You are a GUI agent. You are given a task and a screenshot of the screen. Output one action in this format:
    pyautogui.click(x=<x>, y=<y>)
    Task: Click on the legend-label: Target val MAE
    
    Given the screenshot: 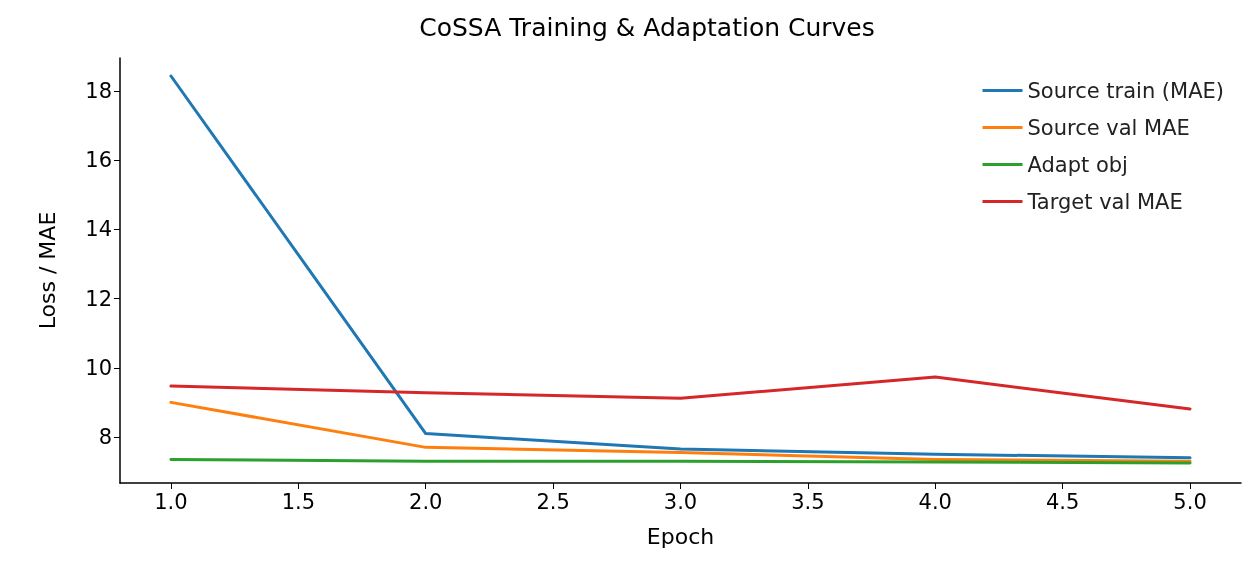 What is the action you would take?
    pyautogui.click(x=1104, y=201)
    